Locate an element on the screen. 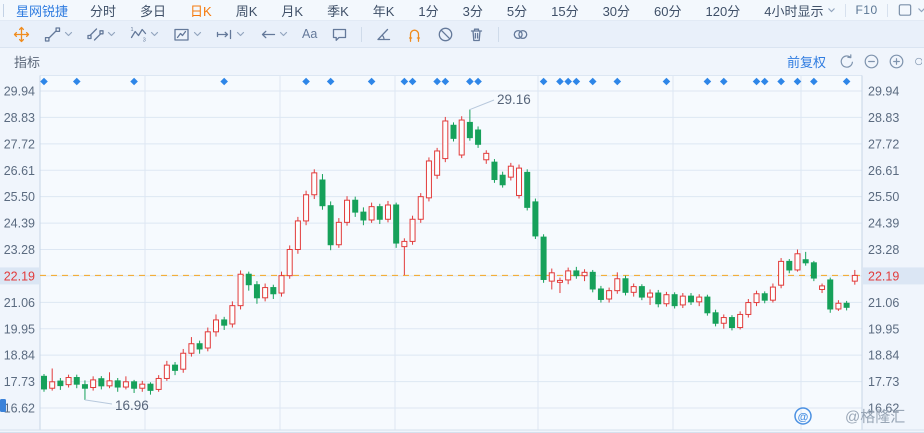 This screenshot has width=924, height=433. period-tab-多日: 多日 is located at coordinates (153, 11).